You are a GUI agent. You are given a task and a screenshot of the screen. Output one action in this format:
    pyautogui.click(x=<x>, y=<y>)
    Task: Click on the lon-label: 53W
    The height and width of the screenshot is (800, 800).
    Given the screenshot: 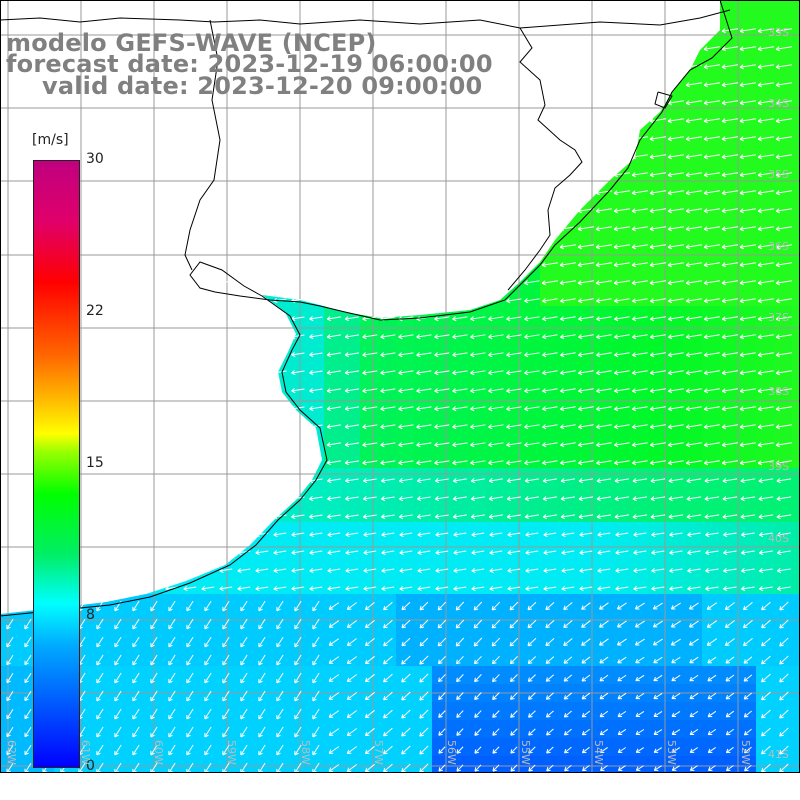 What is the action you would take?
    pyautogui.click(x=671, y=752)
    